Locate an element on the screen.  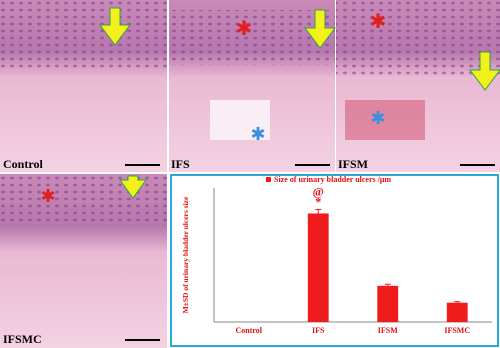
x-tick-label: IFSM is located at coordinates (388, 330).